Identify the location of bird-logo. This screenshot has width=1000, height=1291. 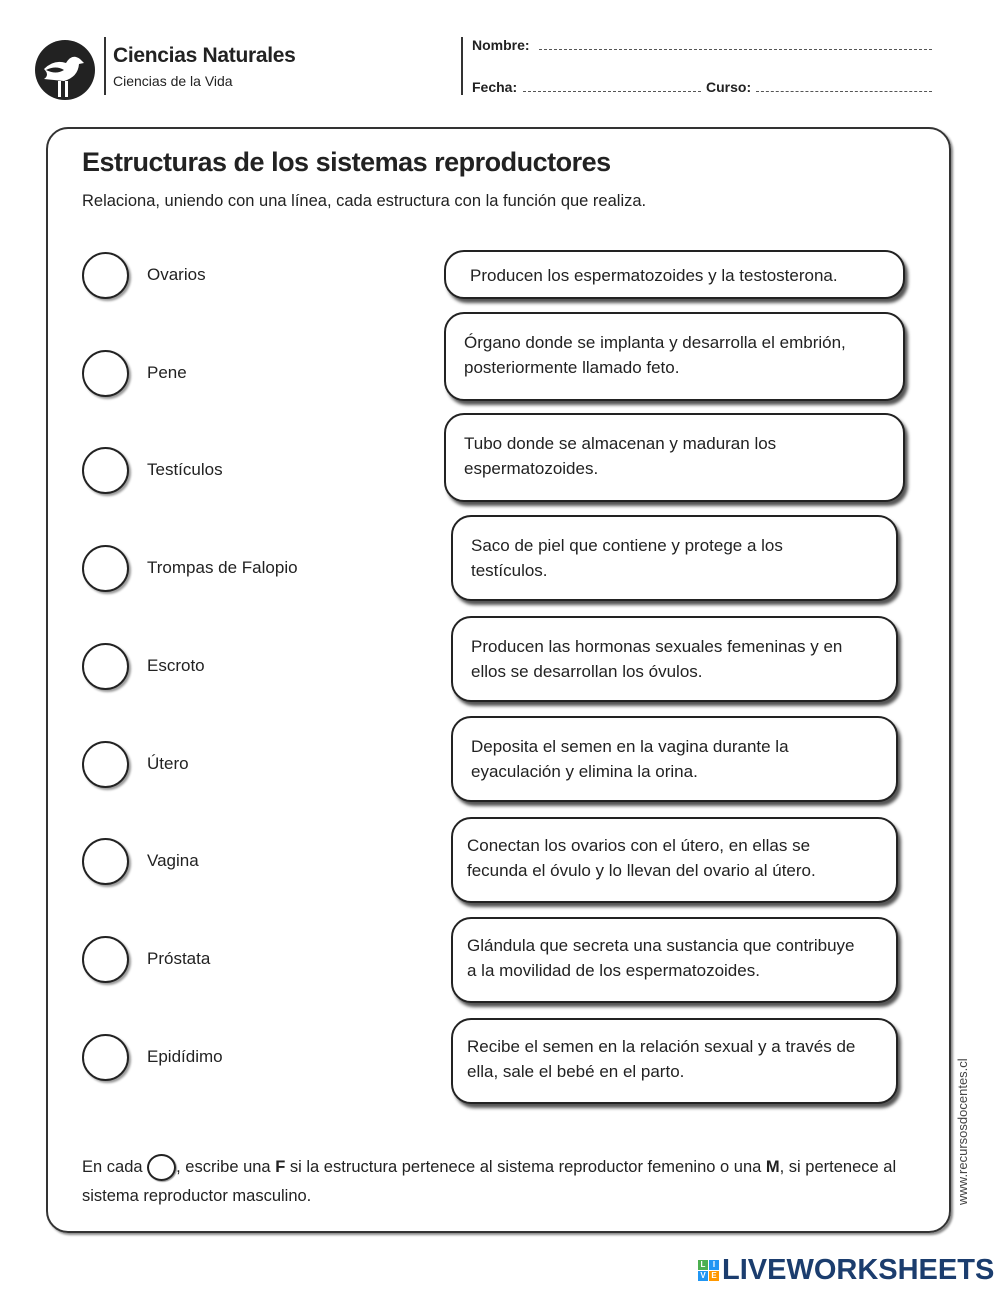
(65, 70).